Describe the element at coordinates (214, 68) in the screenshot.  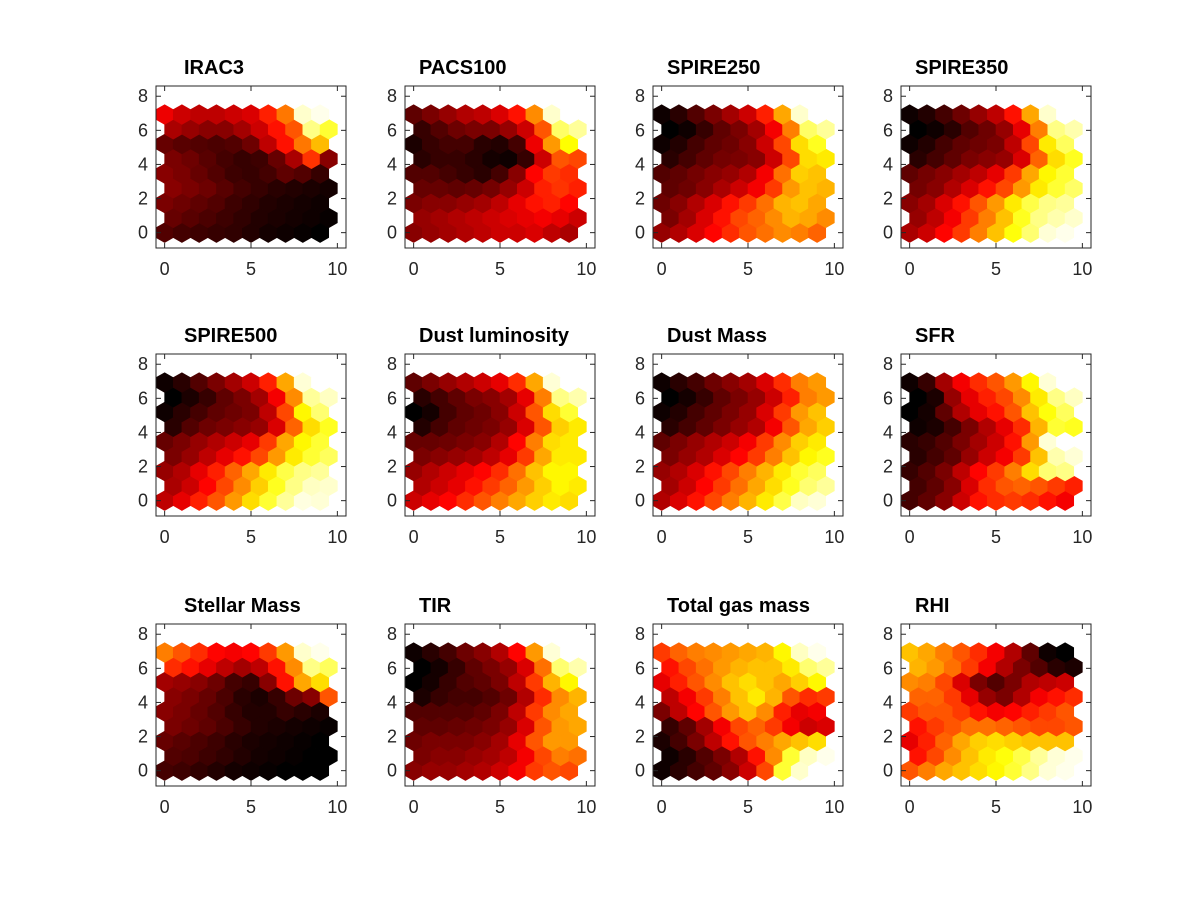
I see `panel-title: IRAC3` at that location.